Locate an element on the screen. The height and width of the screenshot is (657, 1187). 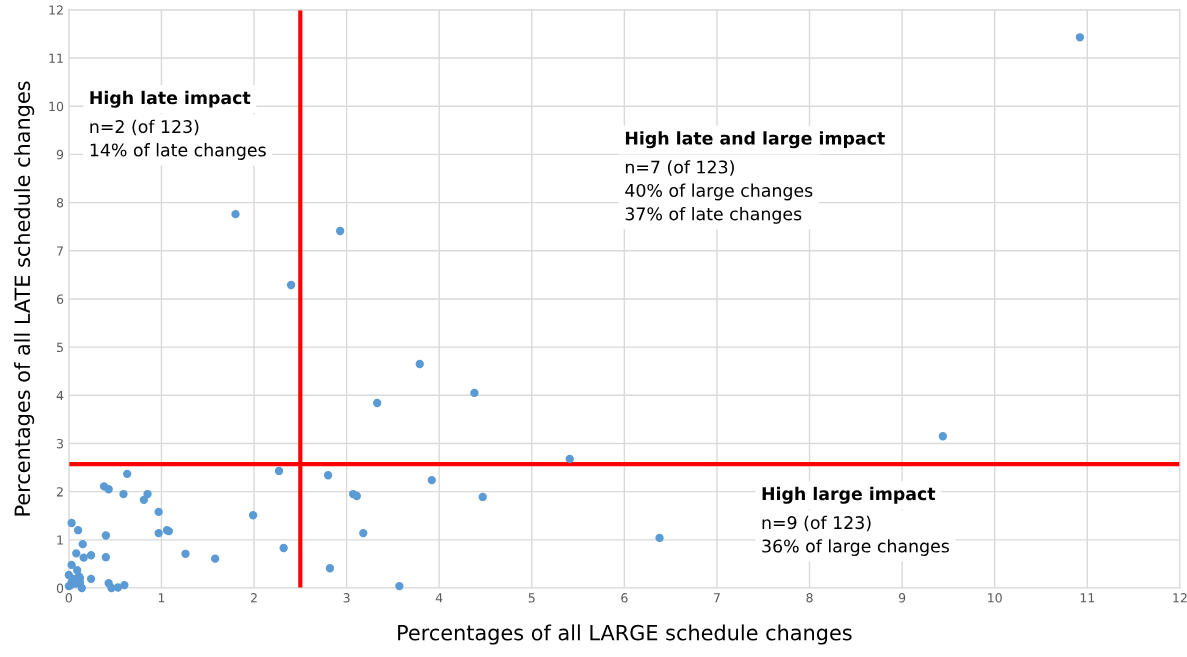
y-tick-label: 4 is located at coordinates (60, 395).